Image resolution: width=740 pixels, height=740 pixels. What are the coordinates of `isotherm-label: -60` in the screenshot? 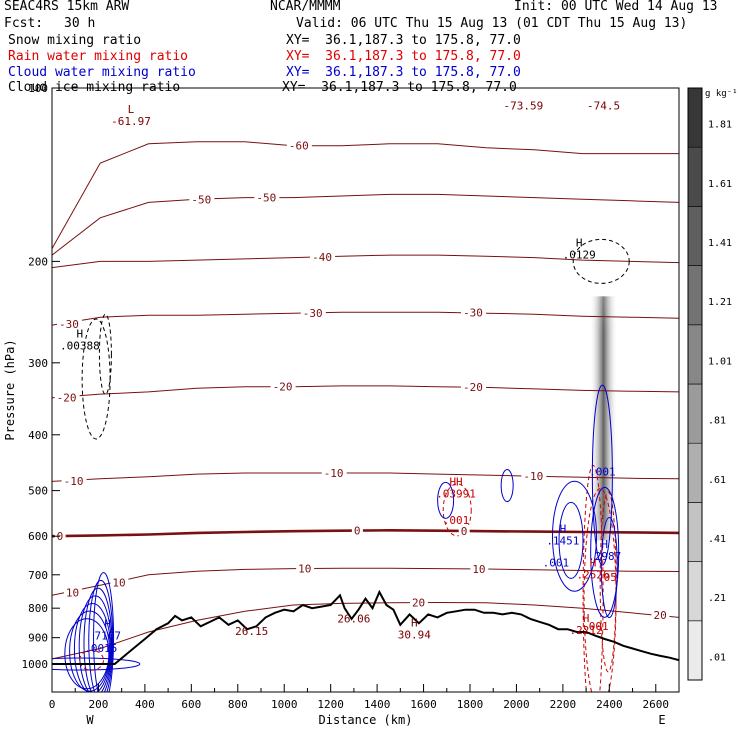 It's located at (299, 145).